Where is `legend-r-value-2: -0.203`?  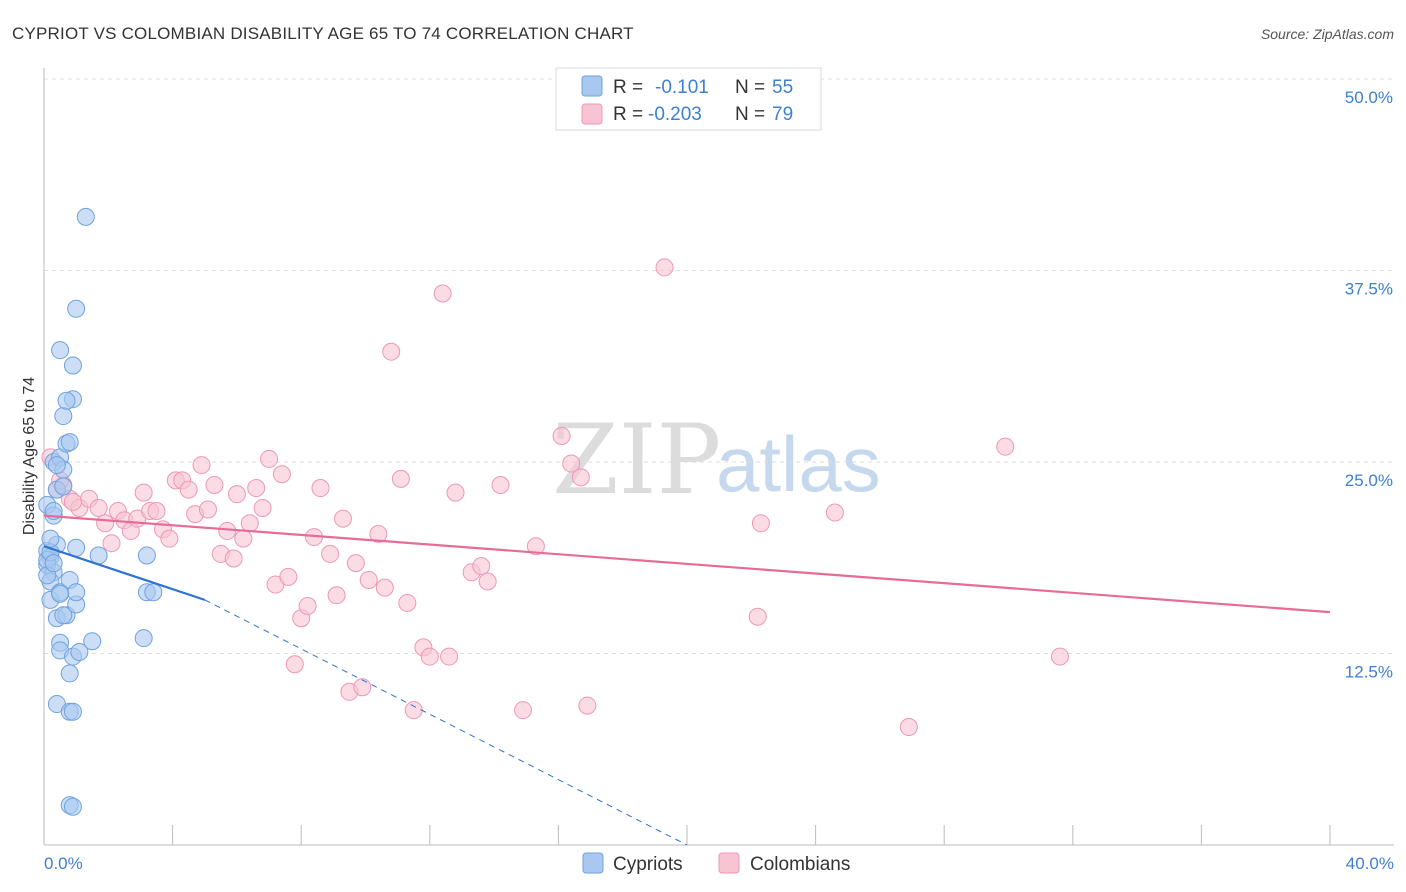 legend-r-value-2: -0.203 is located at coordinates (675, 114).